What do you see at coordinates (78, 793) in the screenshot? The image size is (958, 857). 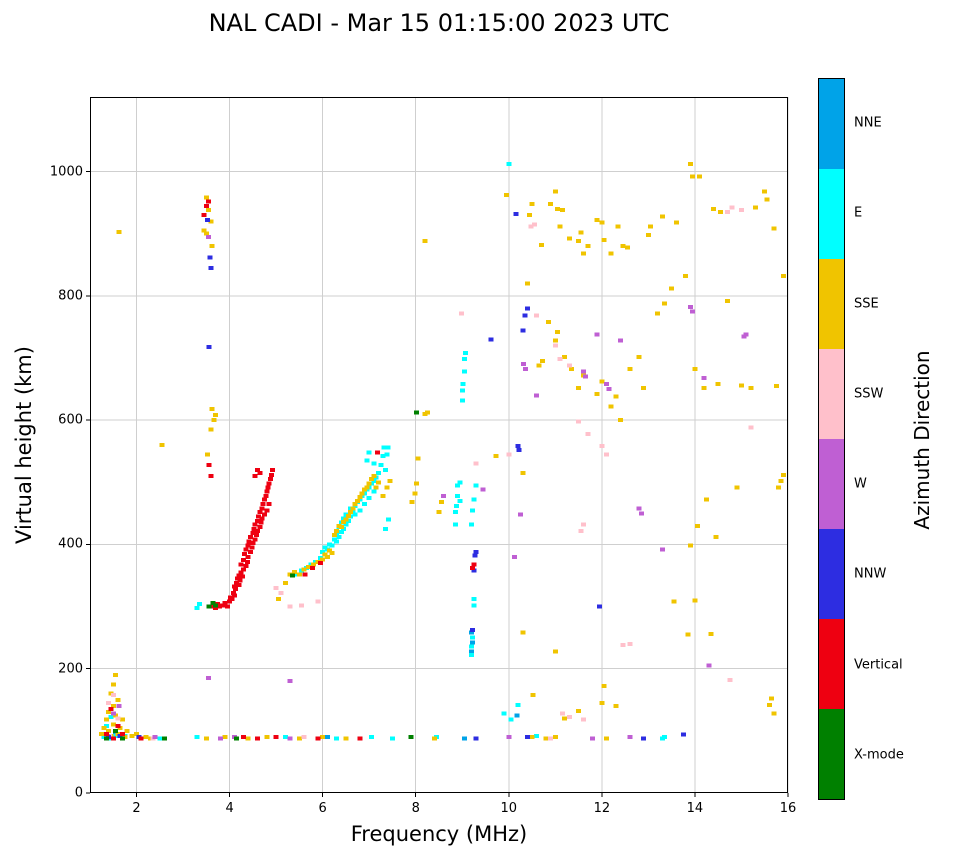 I see `y-tick-label: 0` at bounding box center [78, 793].